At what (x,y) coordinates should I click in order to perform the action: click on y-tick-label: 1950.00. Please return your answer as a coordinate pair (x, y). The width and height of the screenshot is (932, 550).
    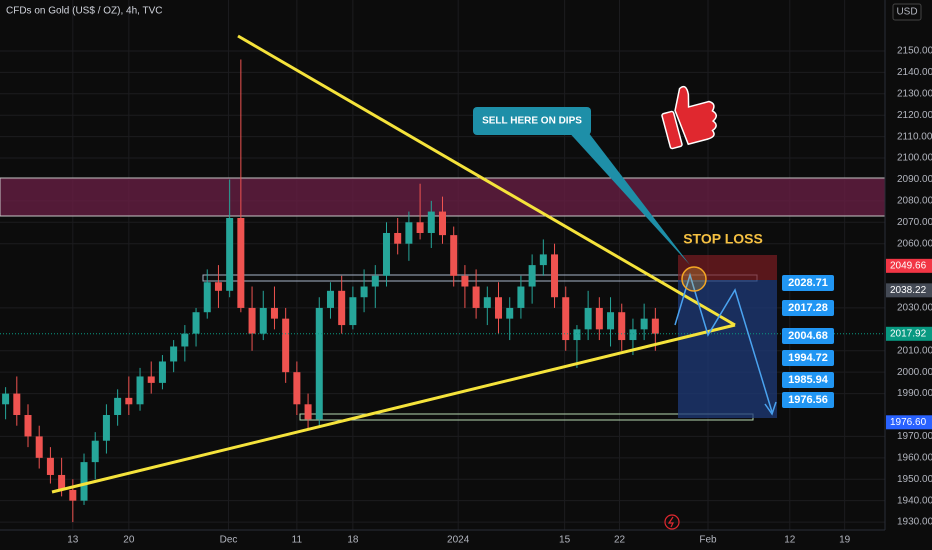
    Looking at the image, I should click on (914, 479).